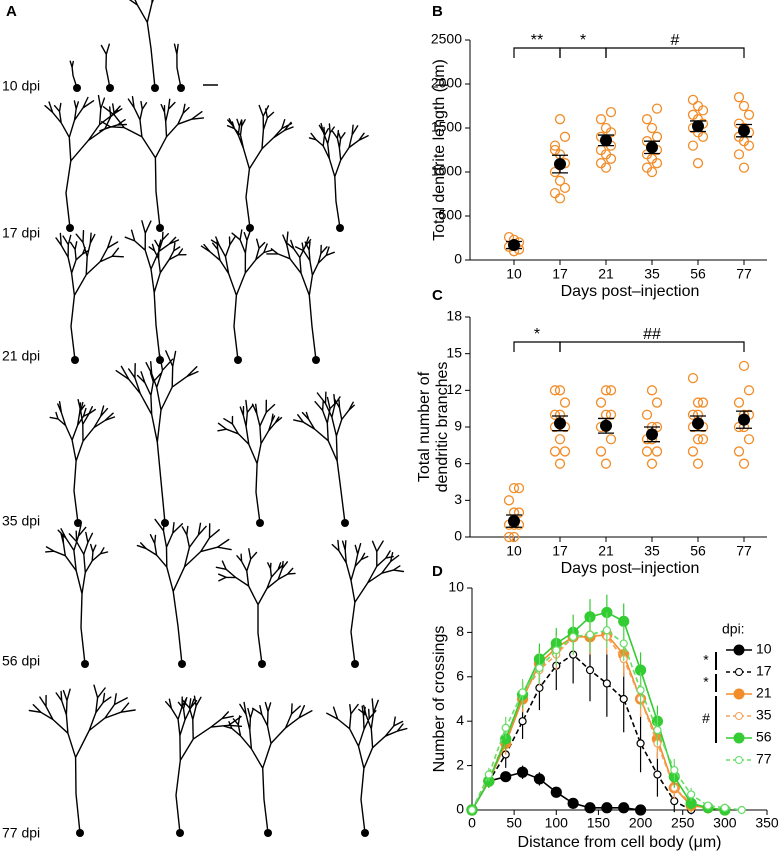  I want to click on x-tick-label: 10, so click(514, 274).